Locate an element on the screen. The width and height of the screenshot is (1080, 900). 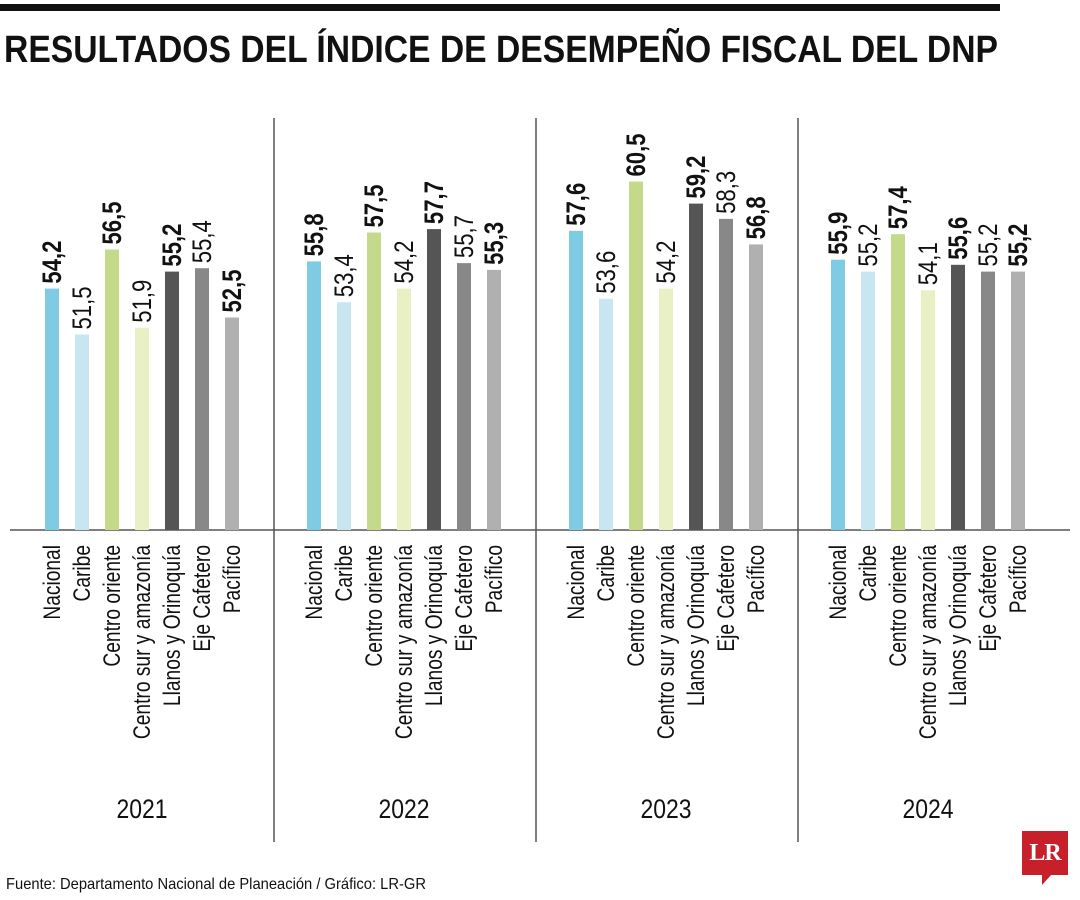
year-label: 2023 is located at coordinates (665, 809).